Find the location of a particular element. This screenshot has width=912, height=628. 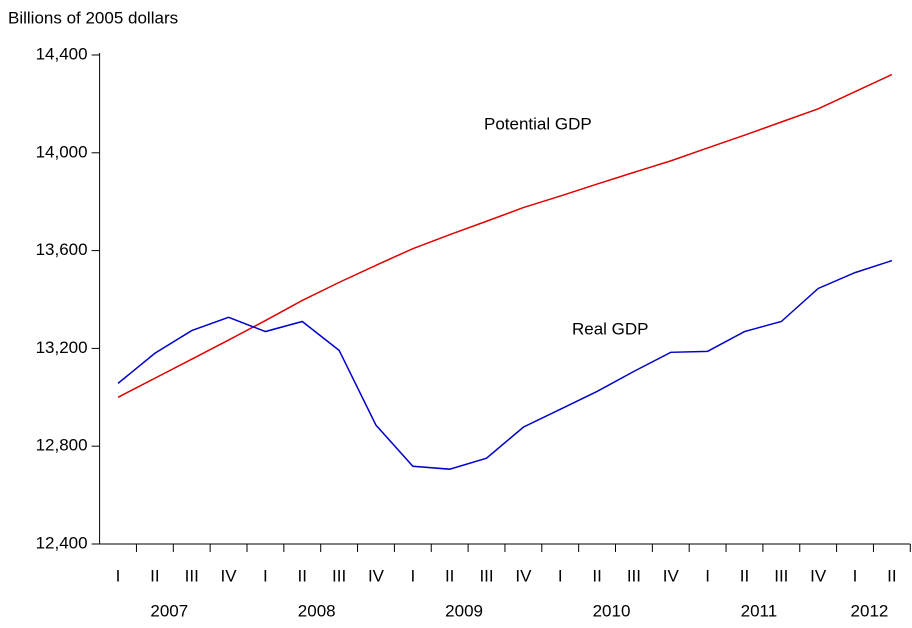

y-tick-label: 13,200 is located at coordinates (62, 347).